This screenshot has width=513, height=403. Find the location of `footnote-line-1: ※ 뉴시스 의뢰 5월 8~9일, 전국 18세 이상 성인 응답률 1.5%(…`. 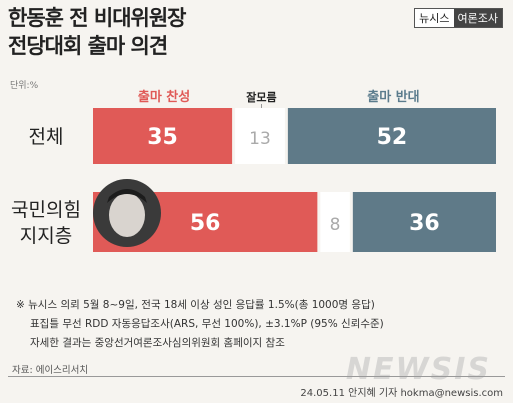

footnote-line-1: ※ 뉴시스 의뢰 5월 8~9일, 전국 18세 이상 성인 응답률 1.5%(… is located at coordinates (195, 305).